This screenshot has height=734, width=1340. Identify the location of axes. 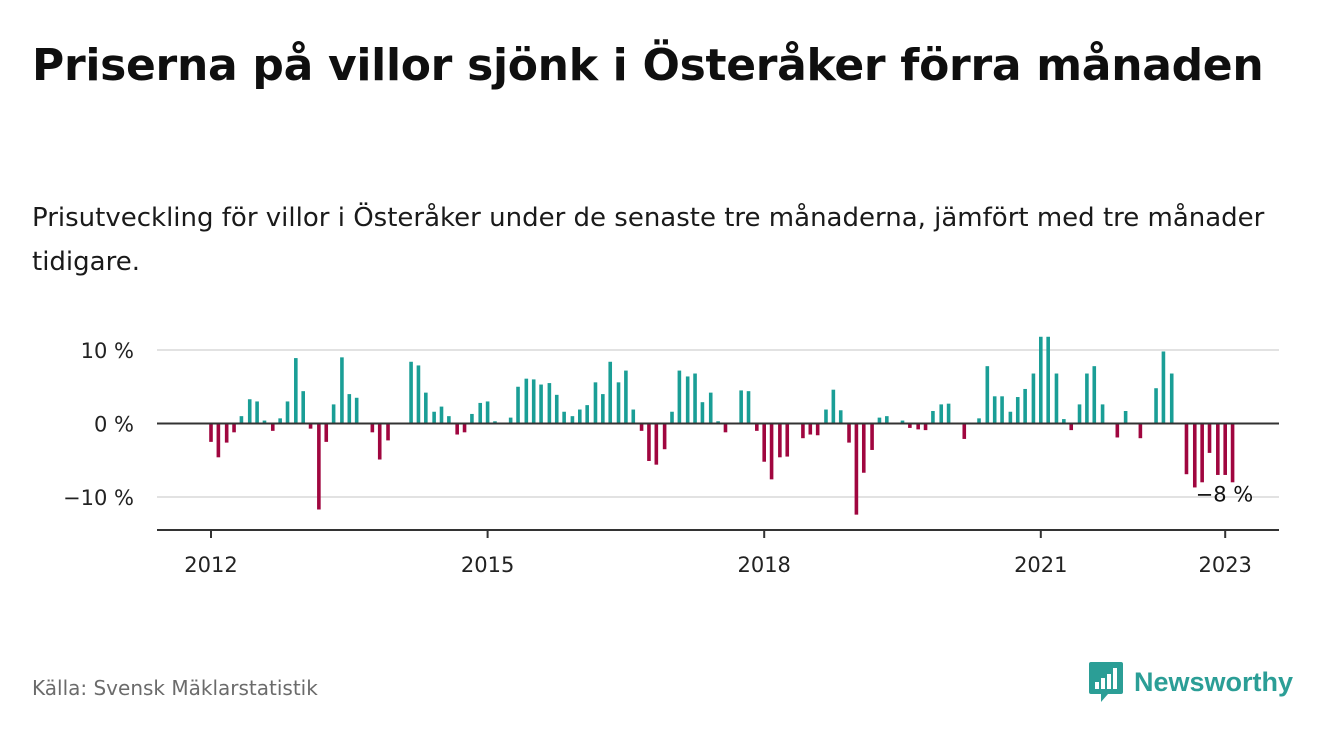
(718, 480).